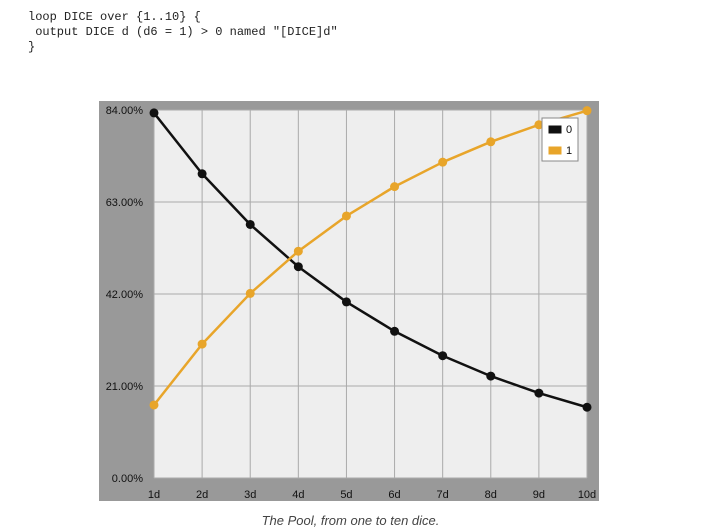 The width and height of the screenshot is (701, 529). Describe the element at coordinates (560, 139) in the screenshot. I see `legend: 0 1` at that location.